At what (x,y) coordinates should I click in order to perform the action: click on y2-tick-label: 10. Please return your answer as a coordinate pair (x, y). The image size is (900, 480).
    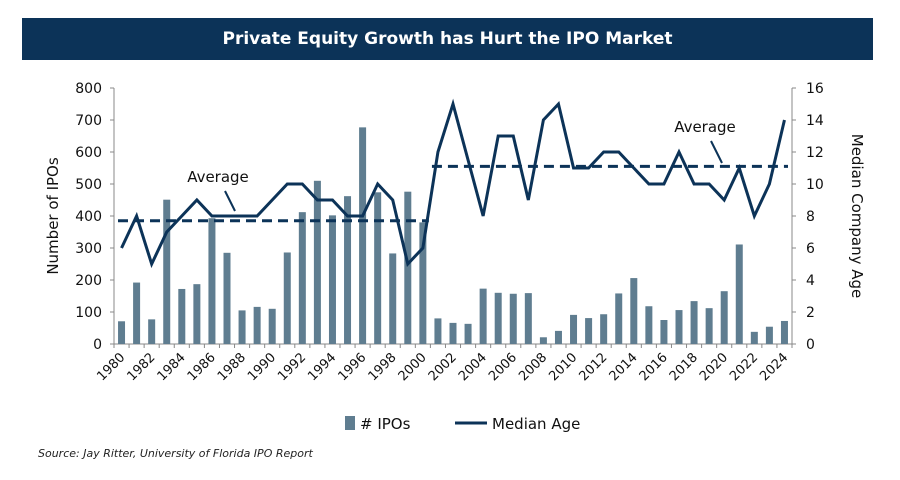
    Looking at the image, I should click on (815, 185).